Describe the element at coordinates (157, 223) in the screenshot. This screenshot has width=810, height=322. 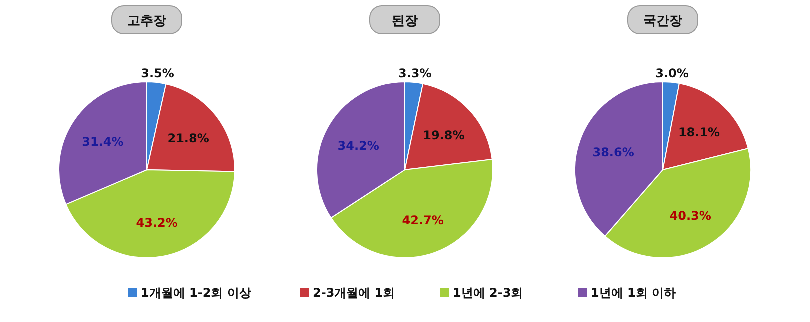
I see `data-label: 43.2%` at that location.